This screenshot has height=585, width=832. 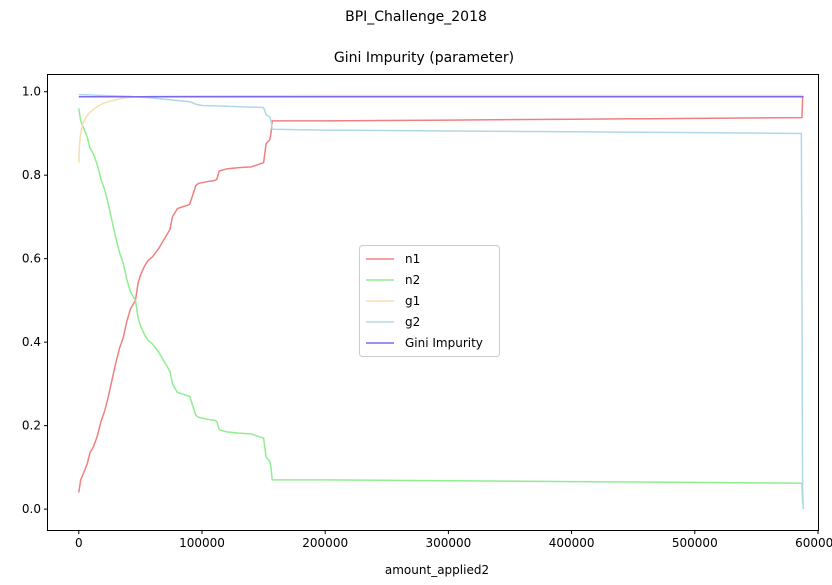 I want to click on legend: n1 n2 g1 g2 Gini Impurity, so click(x=429, y=301).